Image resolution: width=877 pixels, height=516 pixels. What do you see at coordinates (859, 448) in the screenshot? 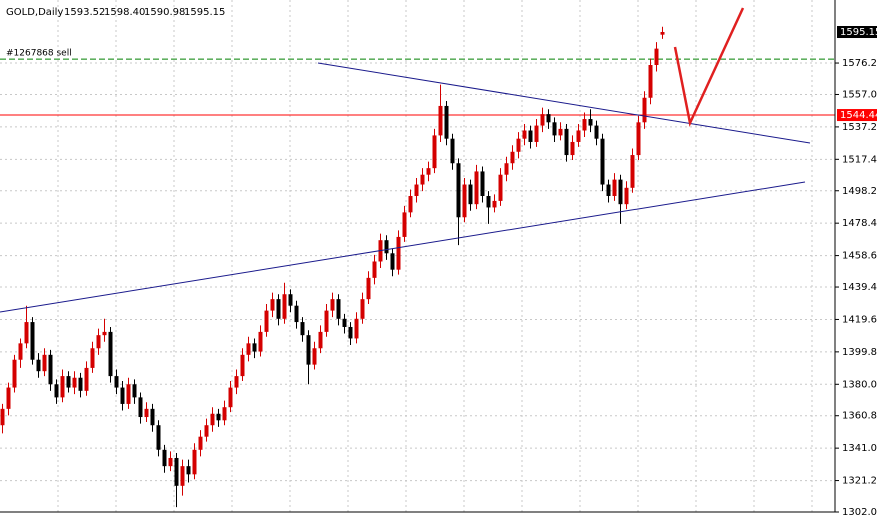
I see `y-tick-label: 1341.00` at bounding box center [859, 448].